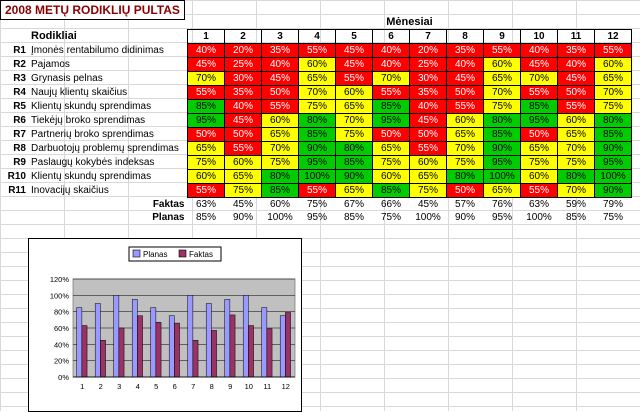 Image resolution: width=640 pixels, height=412 pixels. I want to click on summary-value: 67%, so click(353, 204).